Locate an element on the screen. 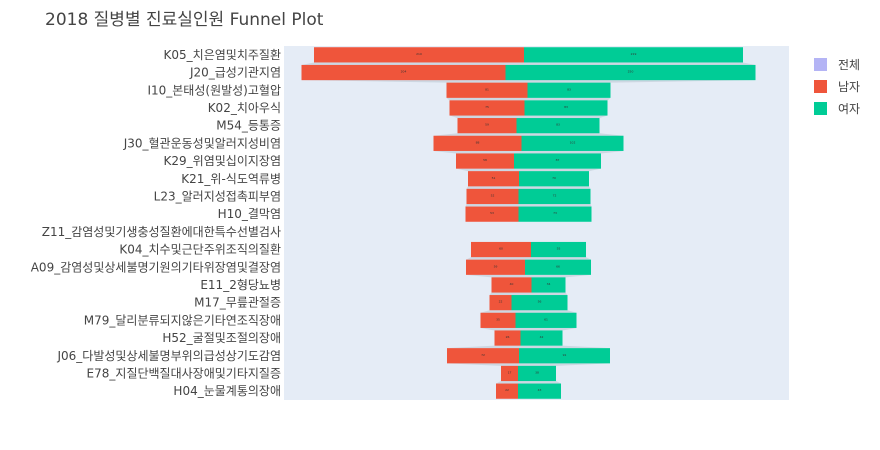 The height and width of the screenshot is (450, 880). segment-value-label: 91 is located at coordinates (565, 355).